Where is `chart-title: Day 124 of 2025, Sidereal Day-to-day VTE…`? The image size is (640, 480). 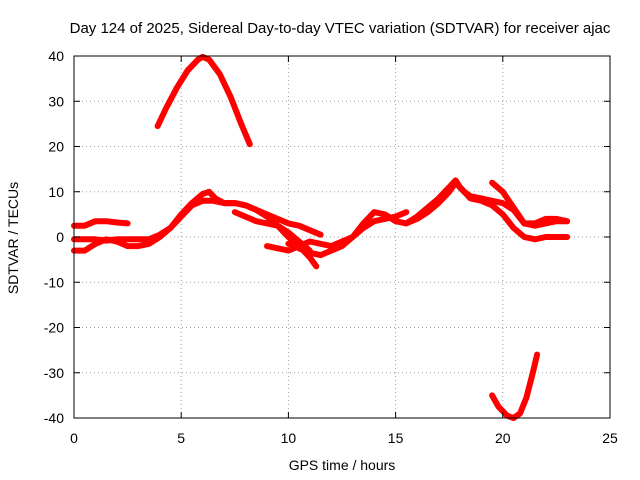 chart-title: Day 124 of 2025, Sidereal Day-to-day VTE… is located at coordinates (340, 28).